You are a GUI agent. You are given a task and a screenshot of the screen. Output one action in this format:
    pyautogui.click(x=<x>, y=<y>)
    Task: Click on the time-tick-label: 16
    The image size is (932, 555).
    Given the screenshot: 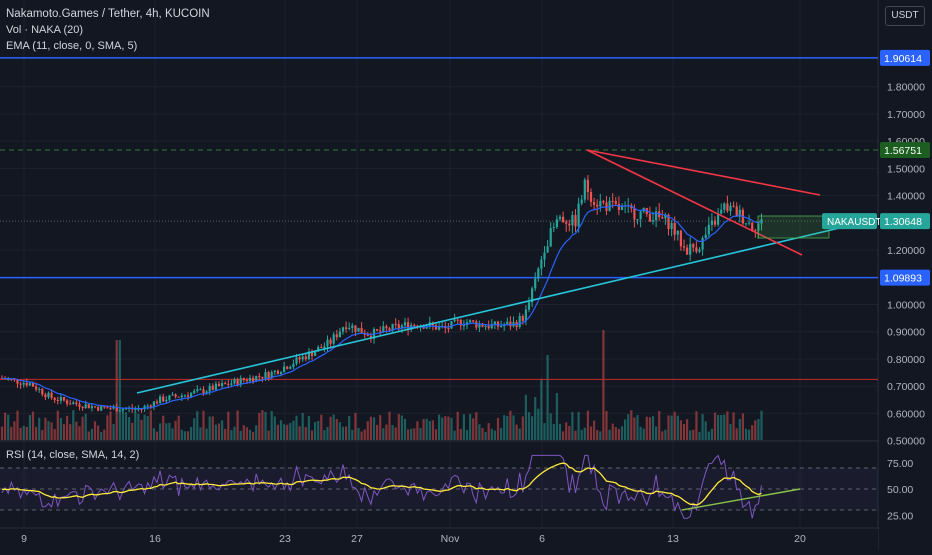 What is the action you would take?
    pyautogui.click(x=155, y=539)
    